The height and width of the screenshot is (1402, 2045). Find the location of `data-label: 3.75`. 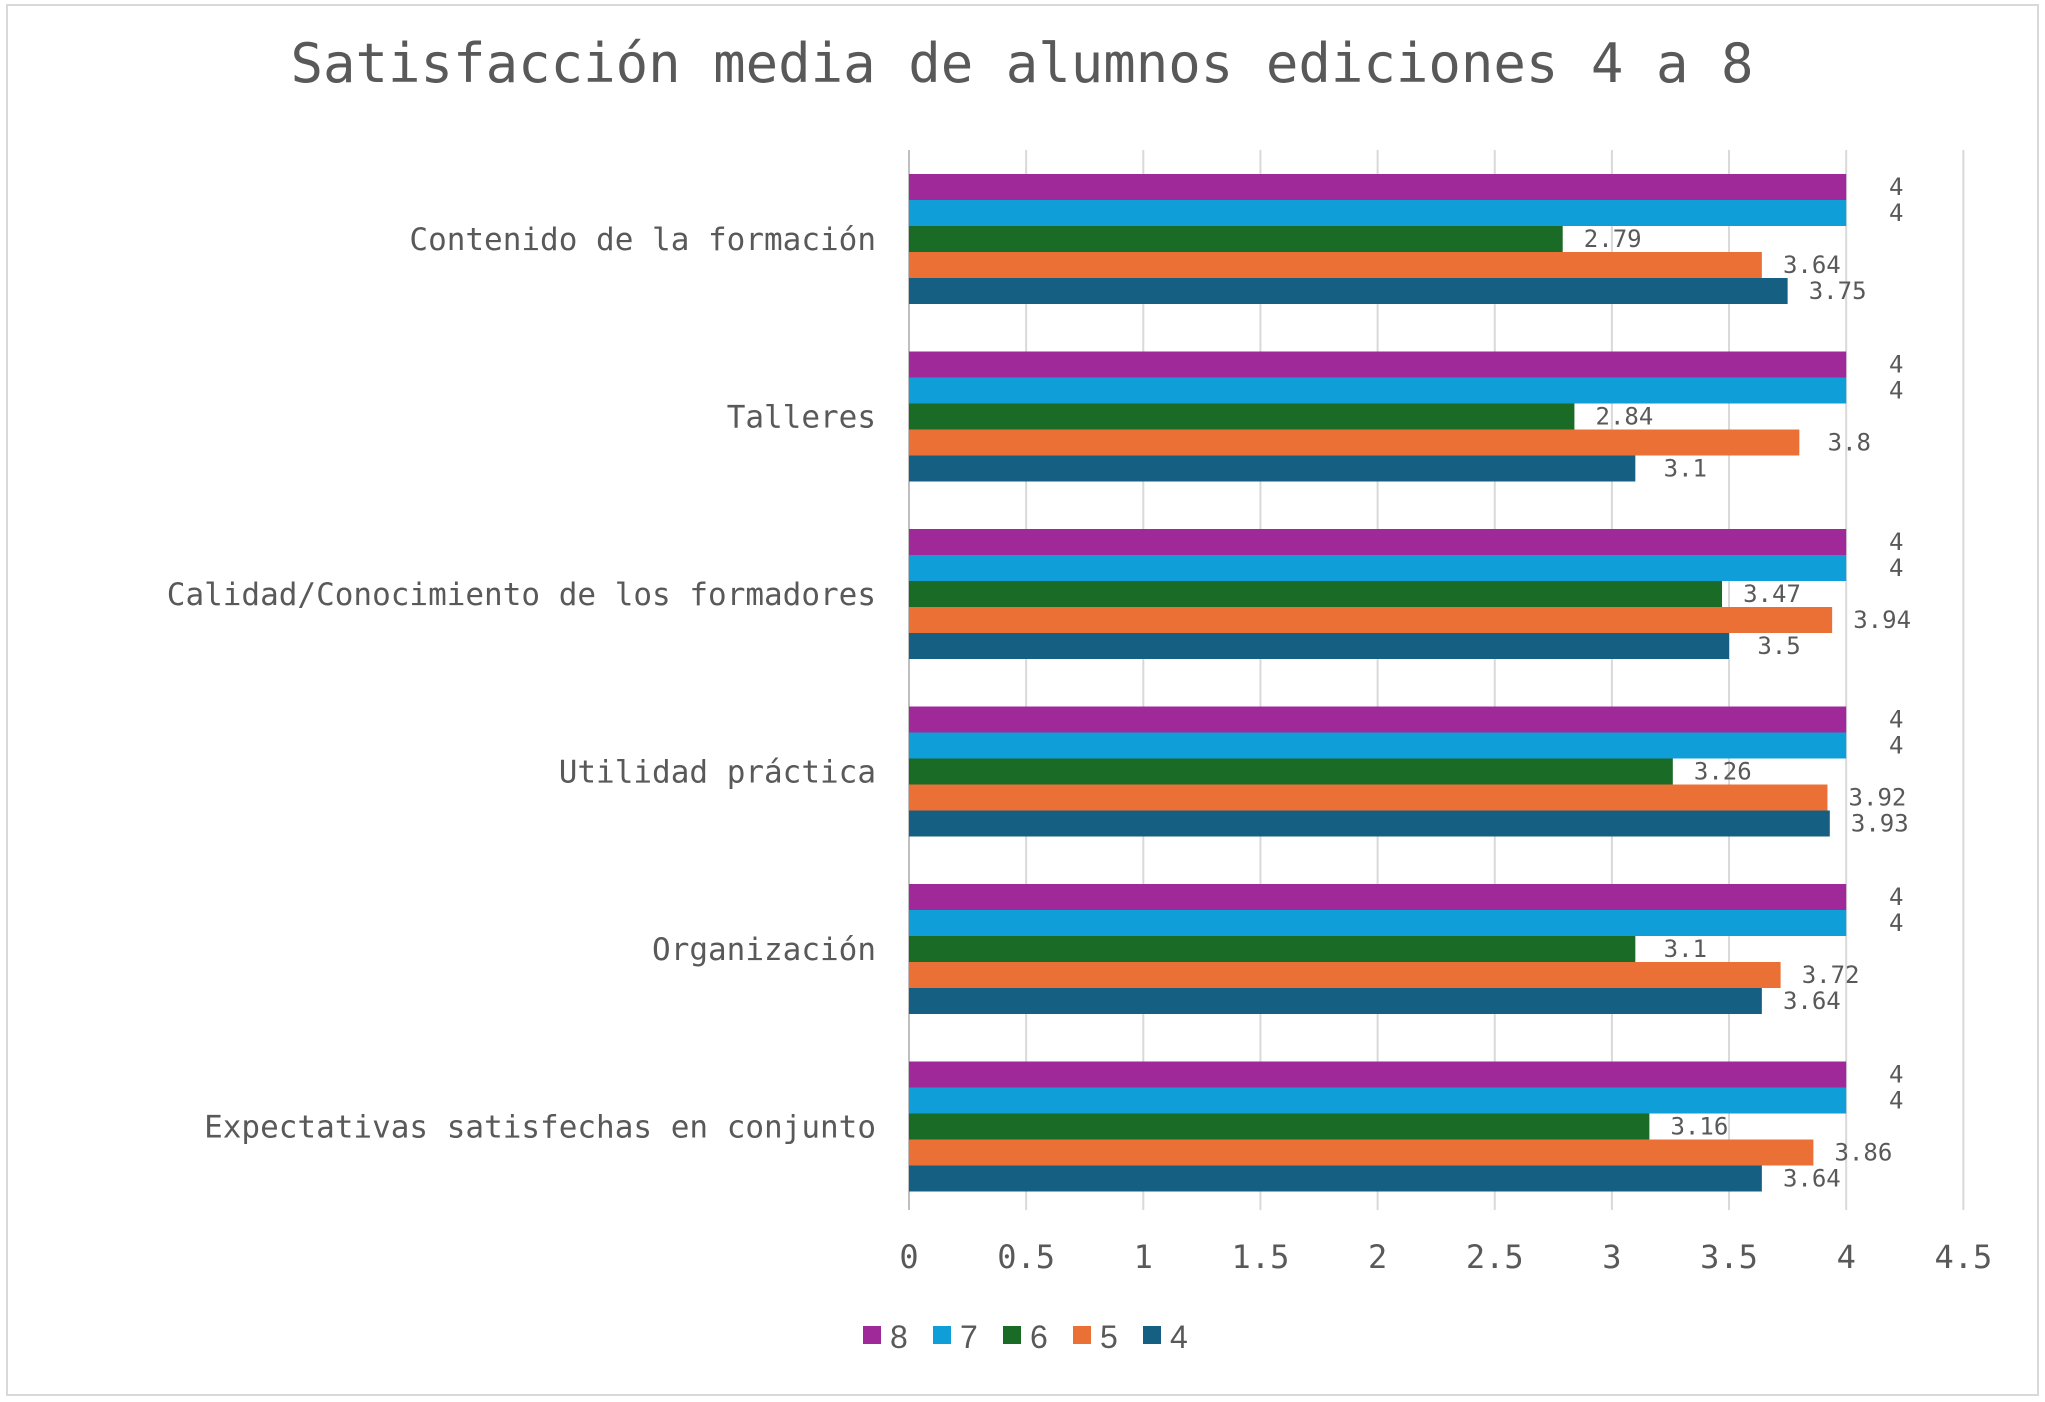

data-label: 3.75 is located at coordinates (1838, 291).